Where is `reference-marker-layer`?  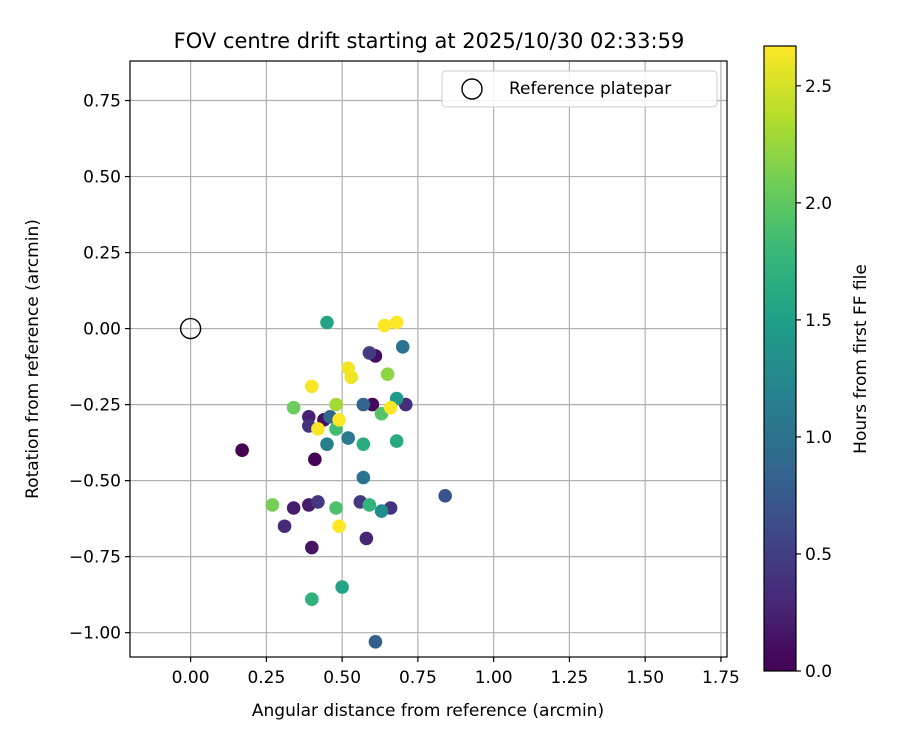
reference-marker-layer is located at coordinates (190, 328).